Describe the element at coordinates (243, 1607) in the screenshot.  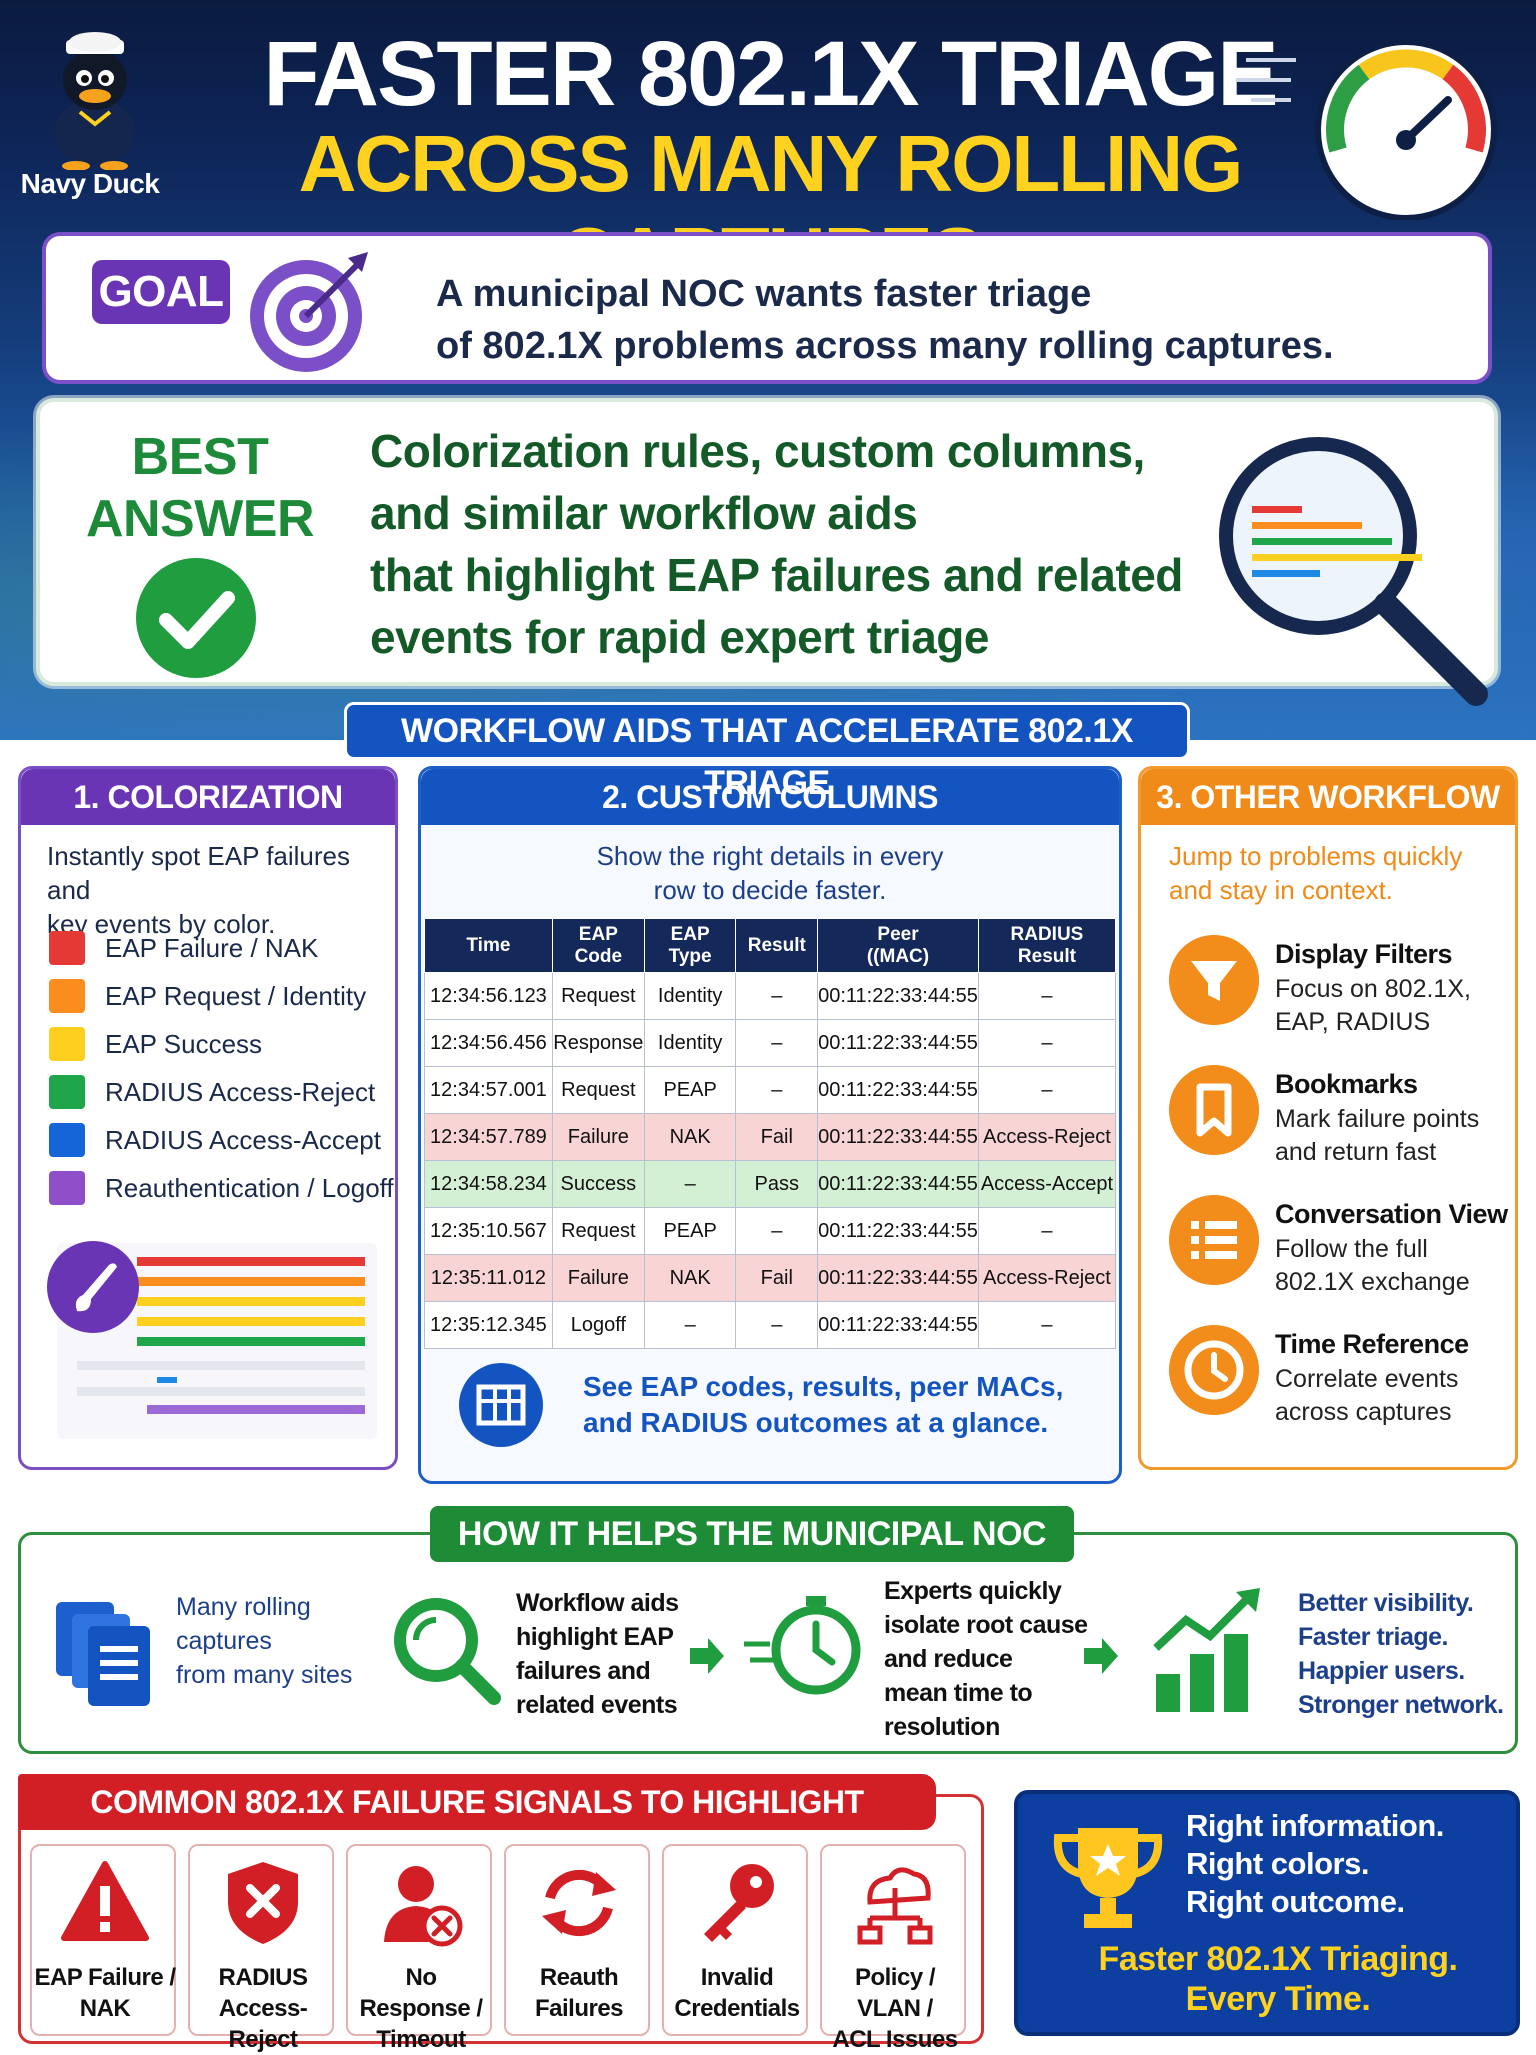
I see `helps-step-line: Many rolling` at that location.